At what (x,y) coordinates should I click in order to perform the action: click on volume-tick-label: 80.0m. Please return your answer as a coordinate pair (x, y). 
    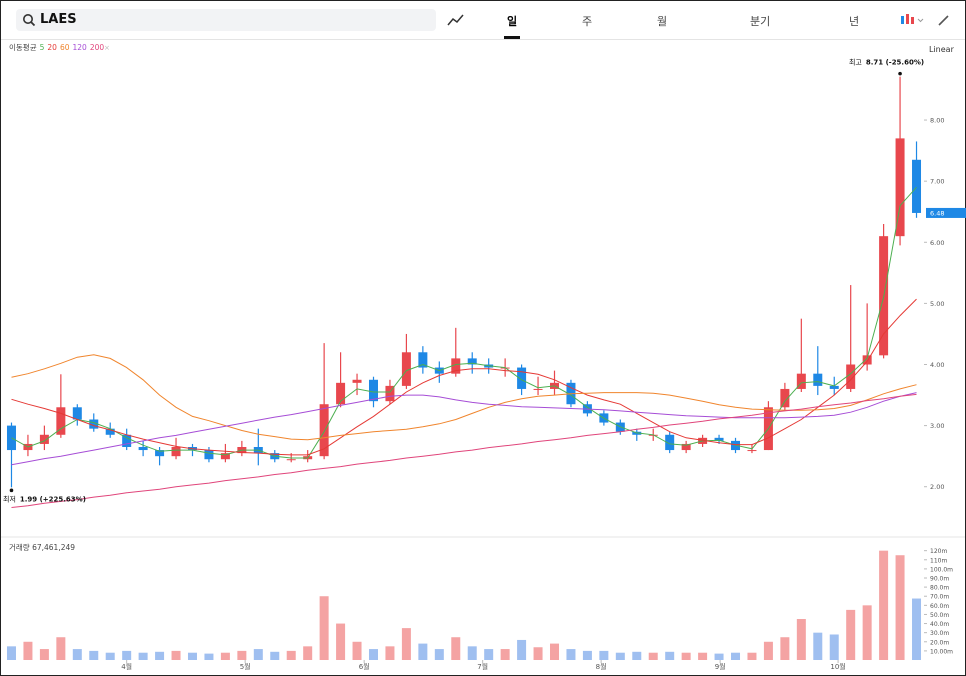
    Looking at the image, I should click on (939, 588).